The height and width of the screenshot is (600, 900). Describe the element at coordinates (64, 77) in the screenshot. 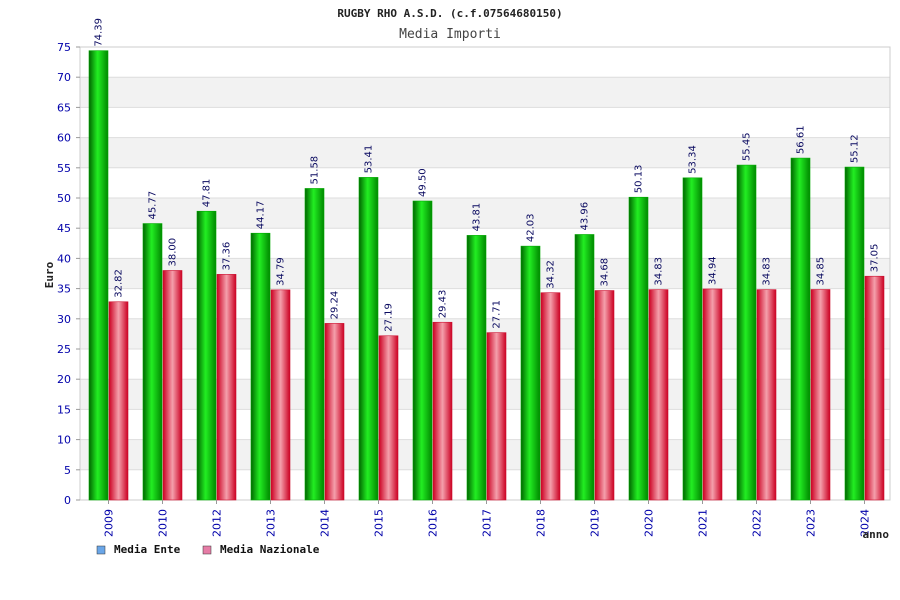

I see `y-tick-label: 70` at that location.